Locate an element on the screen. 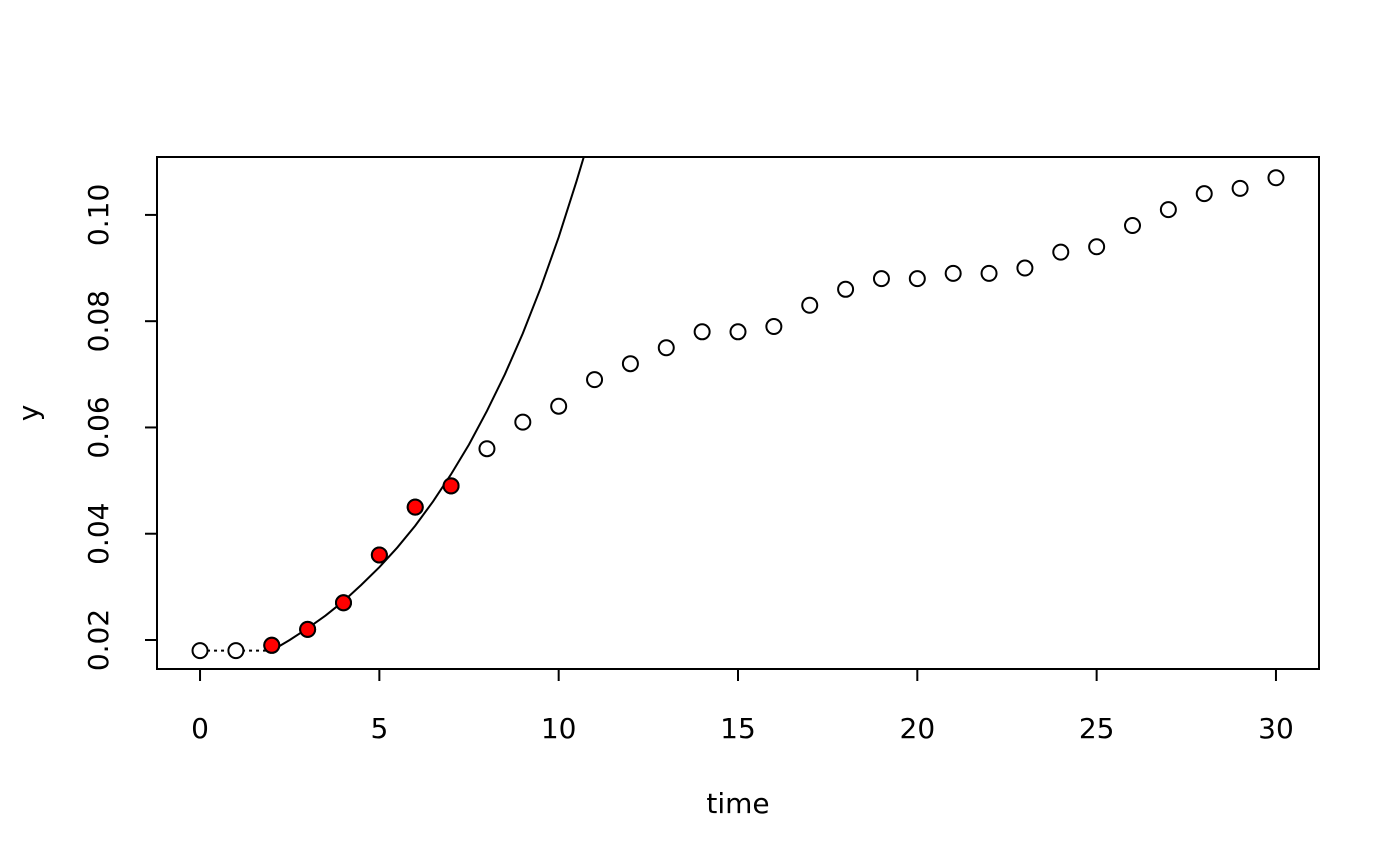  y-axis-label: y is located at coordinates (28, 413).